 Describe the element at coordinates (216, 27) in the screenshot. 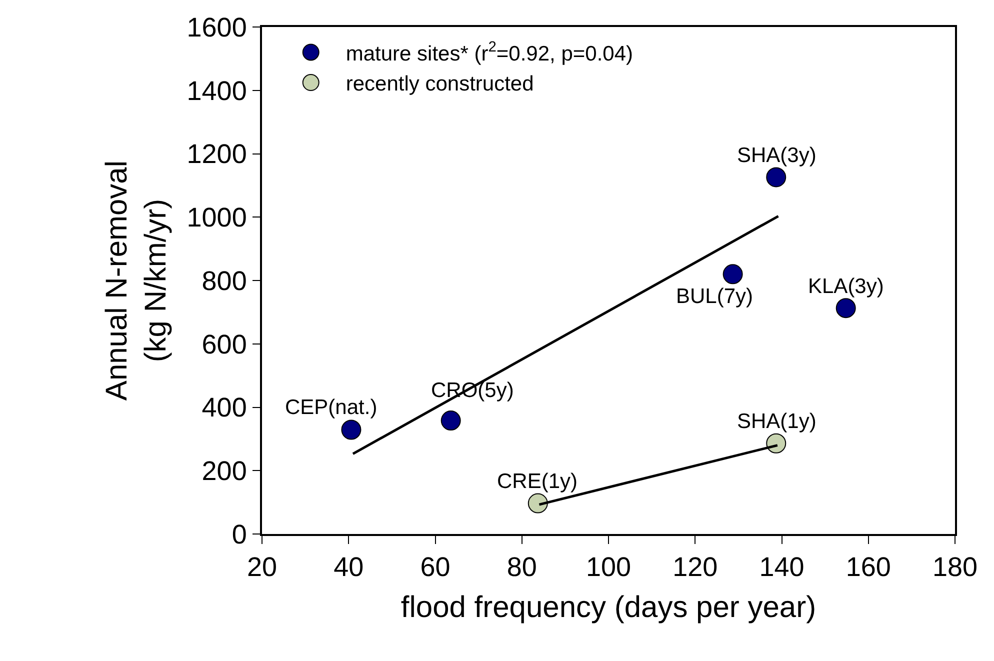

I see `y-tick-label: 1600` at that location.